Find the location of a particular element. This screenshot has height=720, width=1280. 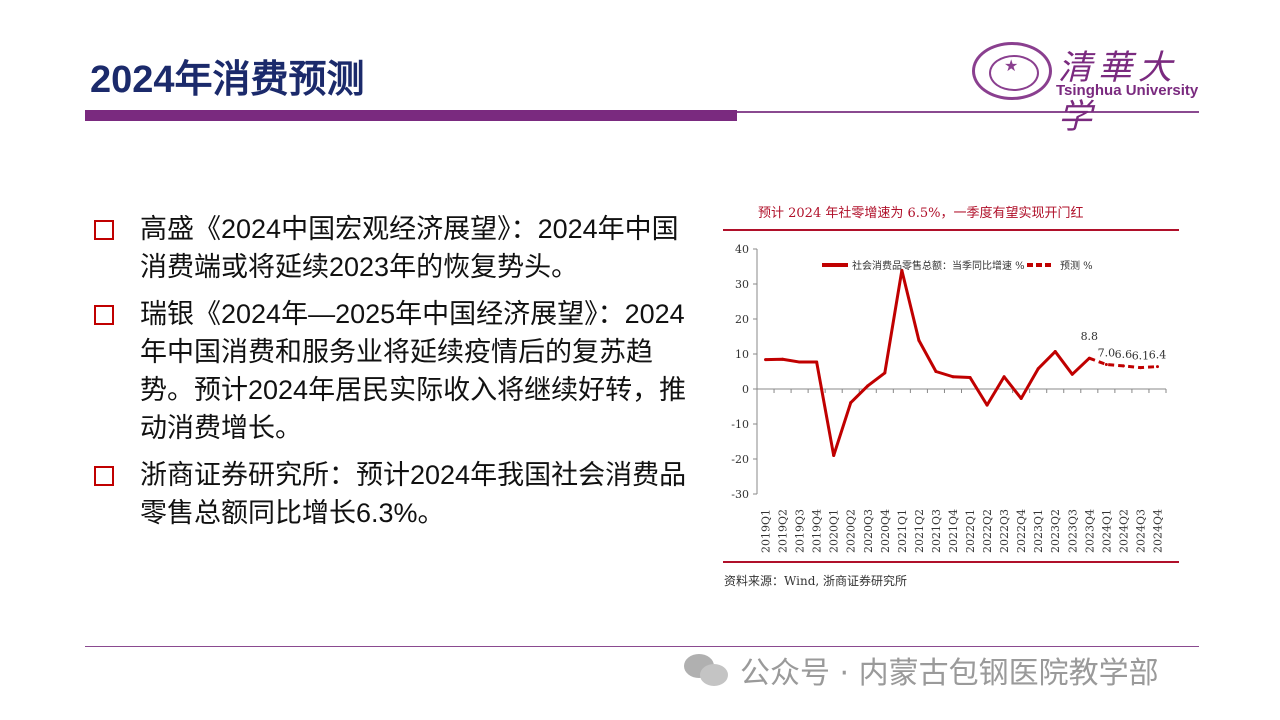

tsinghua-logo: ★ 清華大学 Tsinghua University is located at coordinates (1090, 88).